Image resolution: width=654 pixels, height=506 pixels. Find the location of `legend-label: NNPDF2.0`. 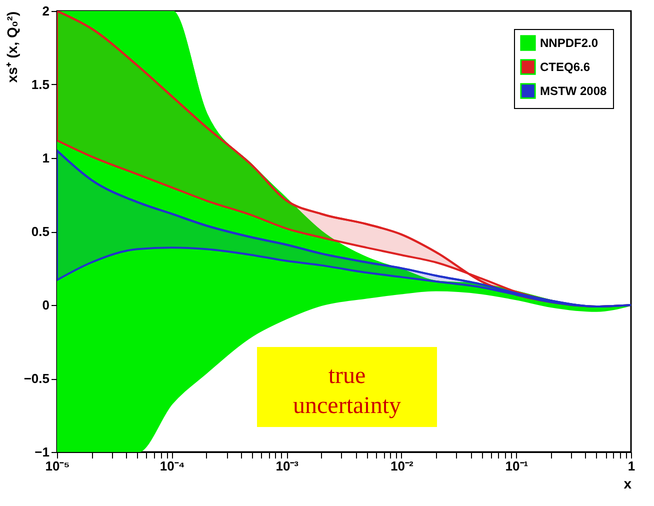

legend-label: NNPDF2.0 is located at coordinates (569, 43).